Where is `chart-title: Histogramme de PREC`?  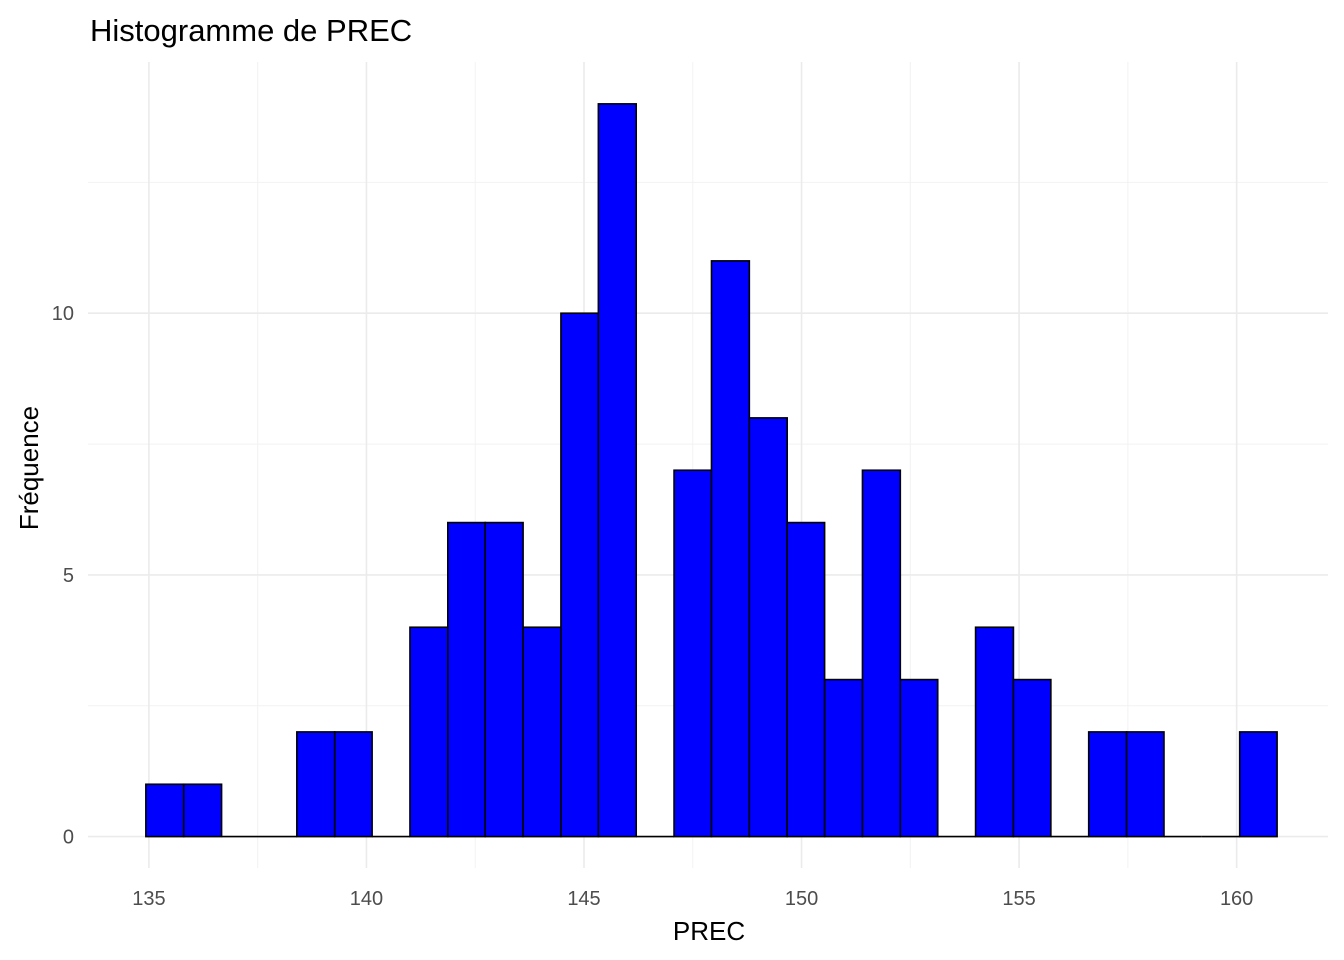
chart-title: Histogramme de PREC is located at coordinates (251, 30).